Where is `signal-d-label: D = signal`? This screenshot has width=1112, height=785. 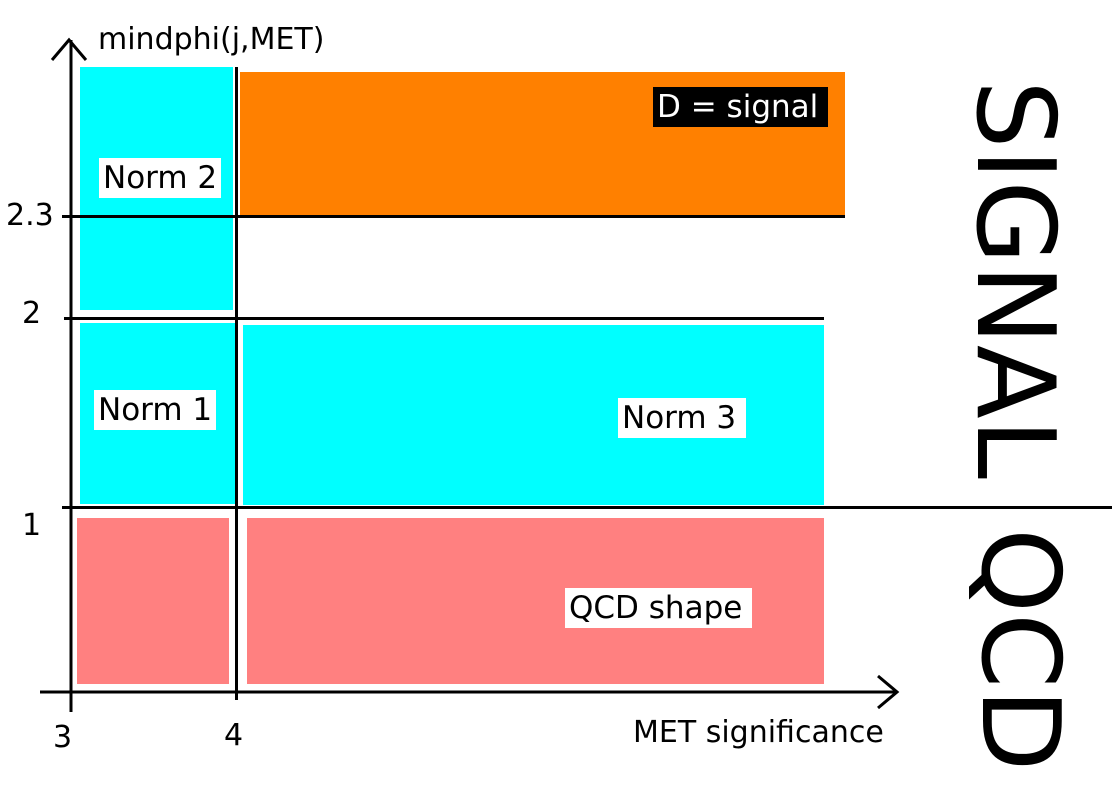 signal-d-label: D = signal is located at coordinates (741, 107).